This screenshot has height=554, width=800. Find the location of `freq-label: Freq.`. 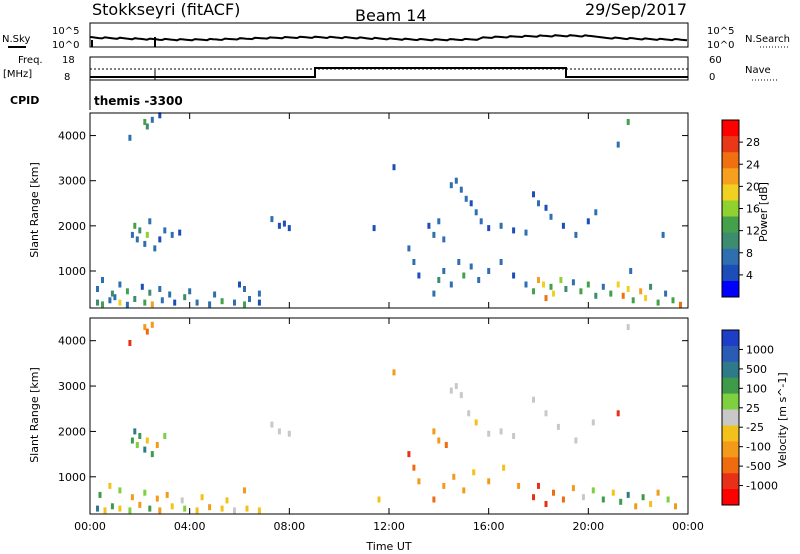

freq-label: Freq. is located at coordinates (30, 60).